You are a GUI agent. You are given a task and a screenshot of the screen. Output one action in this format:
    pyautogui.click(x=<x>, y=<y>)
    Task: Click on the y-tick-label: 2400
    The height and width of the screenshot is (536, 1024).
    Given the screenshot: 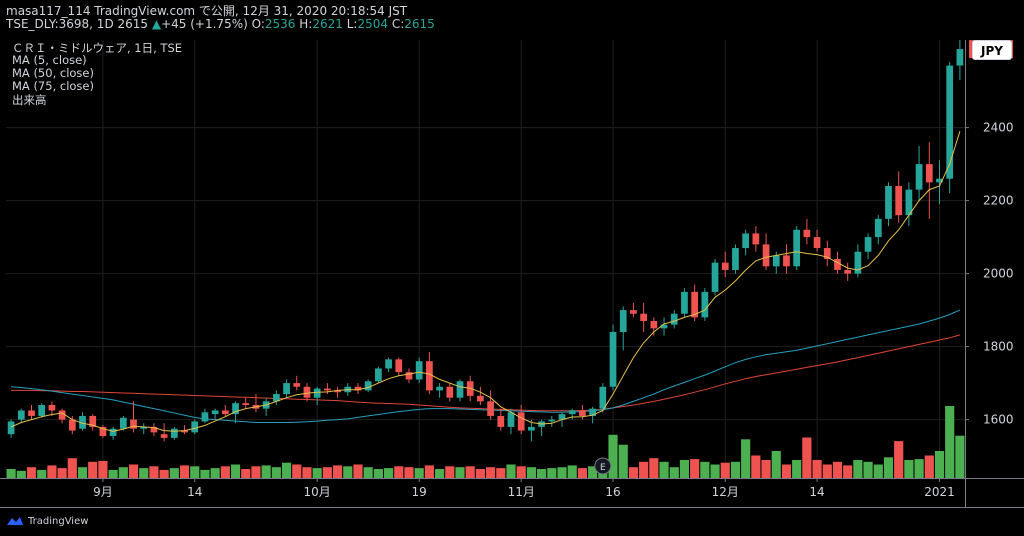 What is the action you would take?
    pyautogui.click(x=998, y=128)
    